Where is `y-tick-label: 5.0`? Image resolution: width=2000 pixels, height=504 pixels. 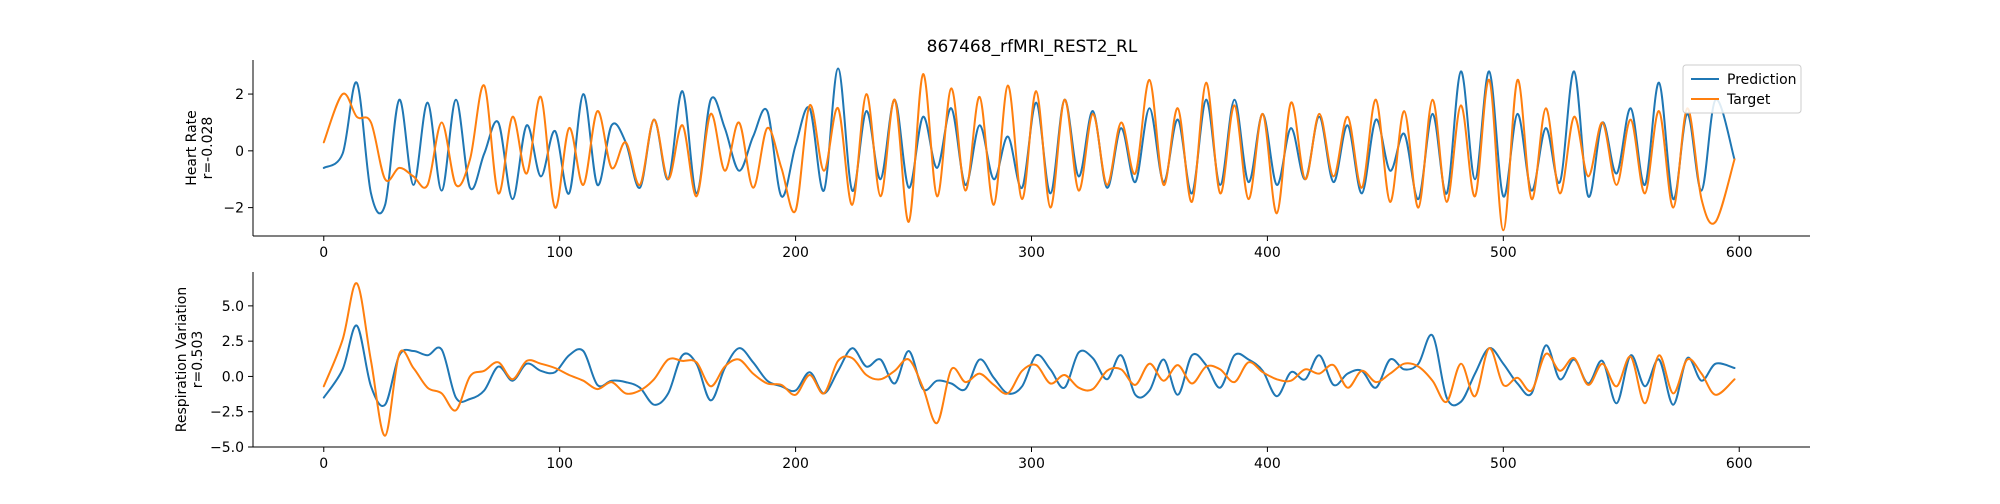 y-tick-label: 5.0 is located at coordinates (233, 307).